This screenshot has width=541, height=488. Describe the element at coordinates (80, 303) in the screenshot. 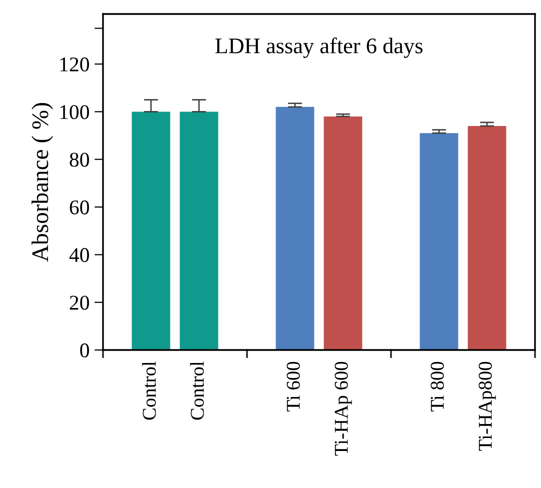

I see `y-tick-label: 20` at that location.